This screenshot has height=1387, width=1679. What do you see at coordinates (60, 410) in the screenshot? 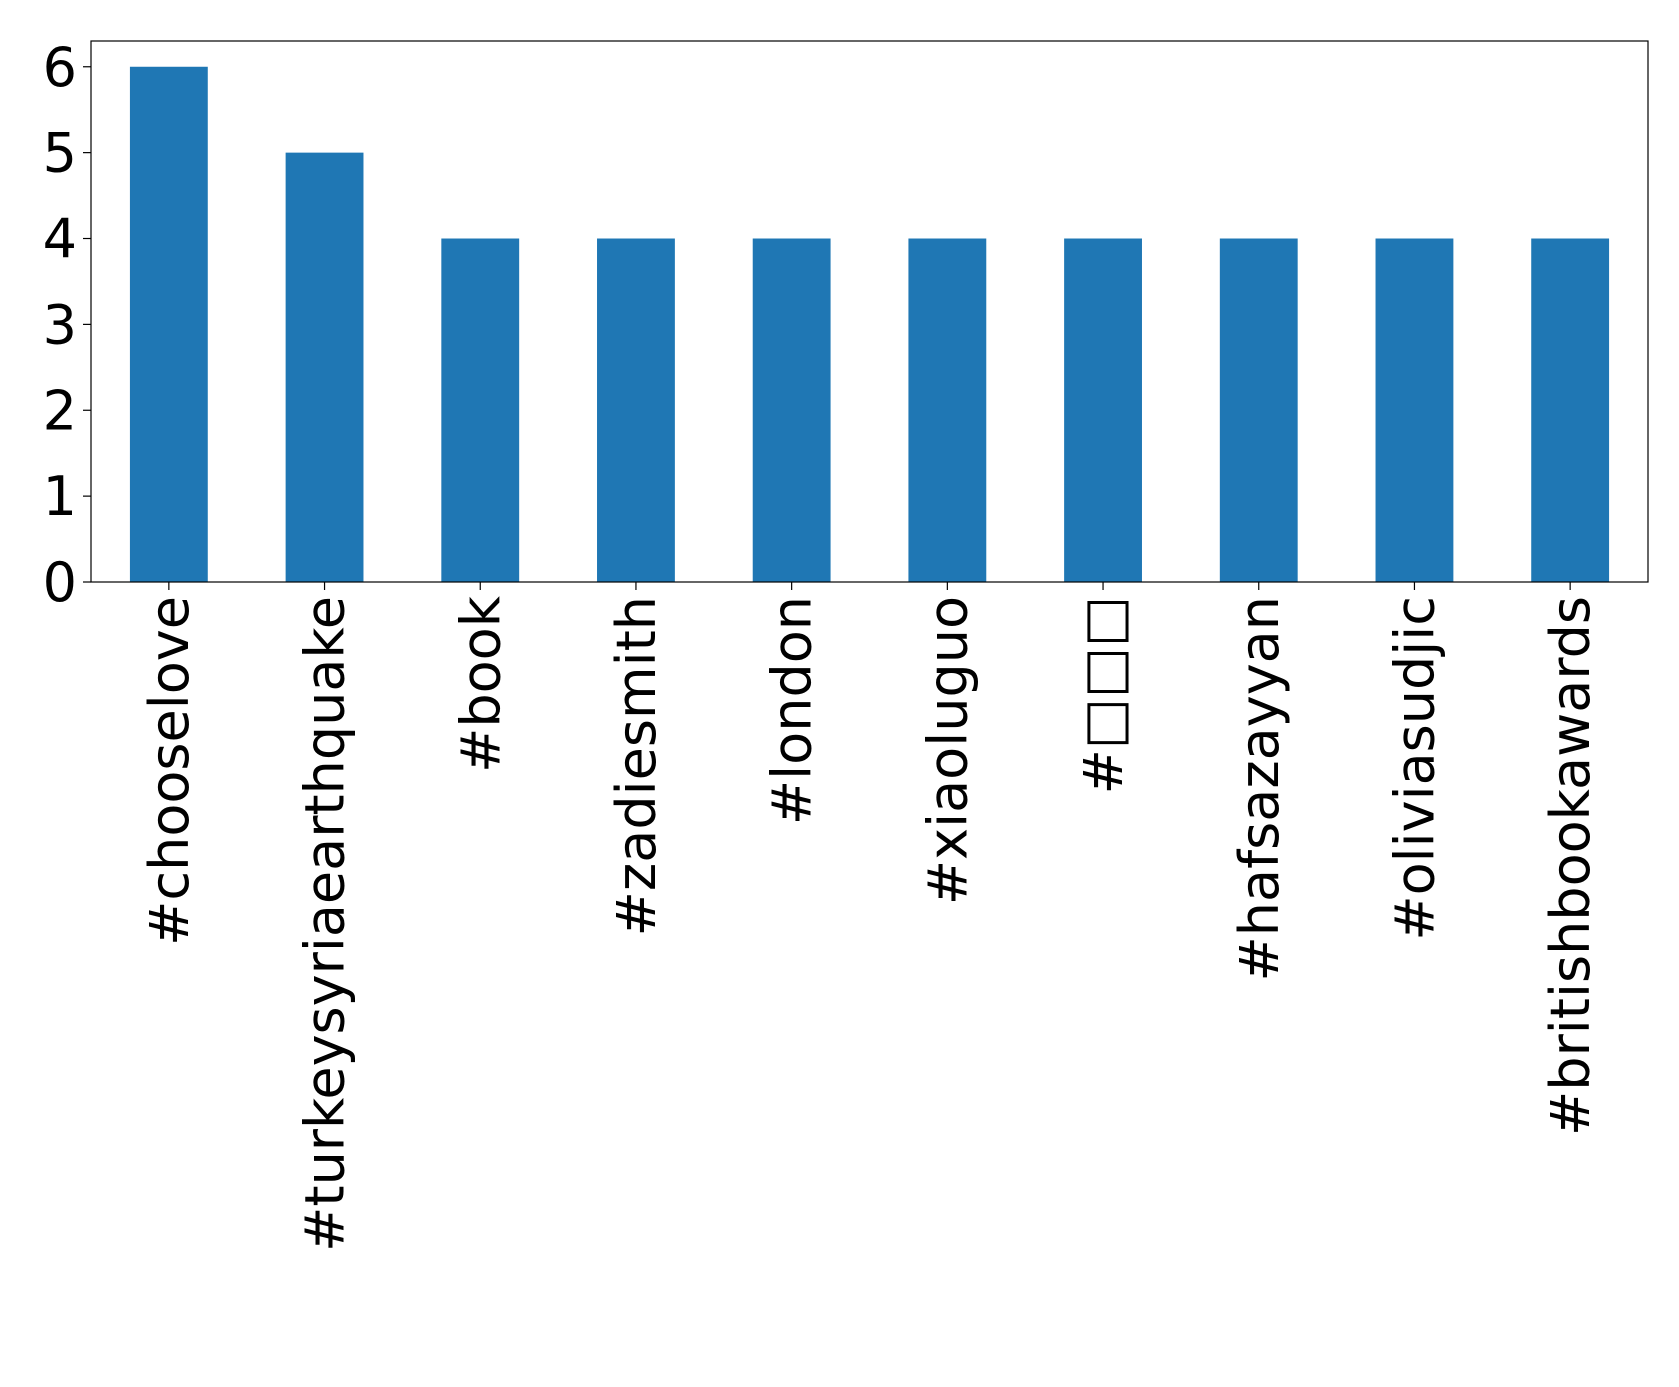
I see `y-tick-label: 2` at bounding box center [60, 410].